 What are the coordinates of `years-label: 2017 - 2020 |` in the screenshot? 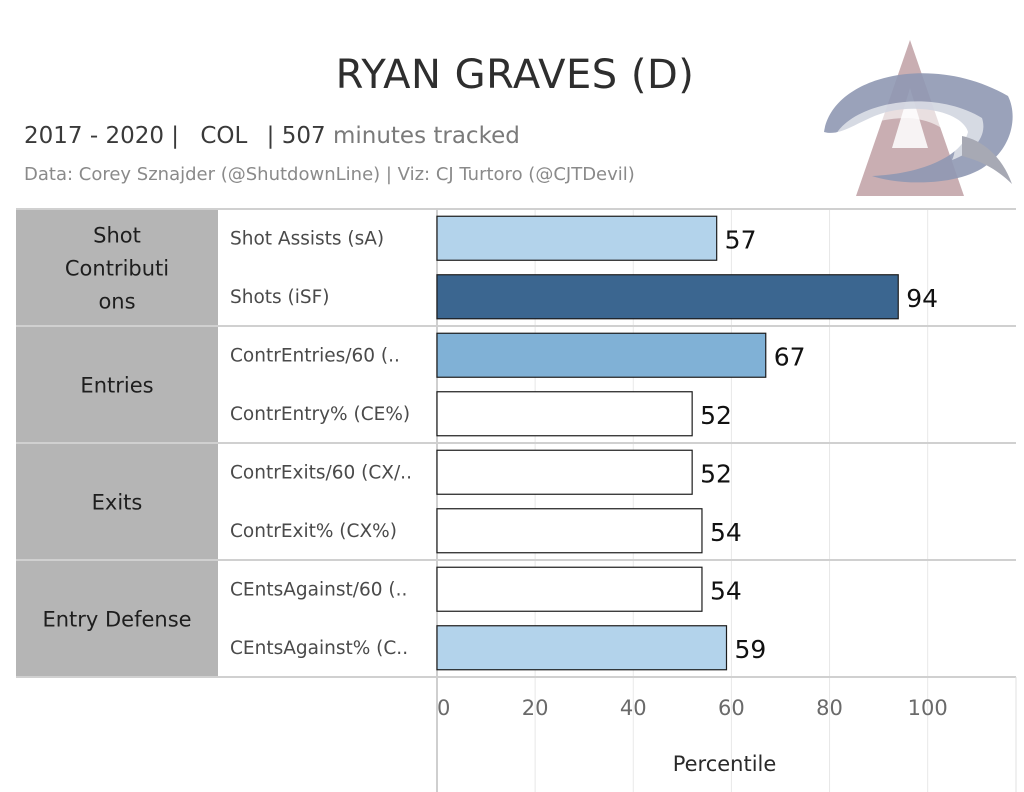 It's located at (102, 136).